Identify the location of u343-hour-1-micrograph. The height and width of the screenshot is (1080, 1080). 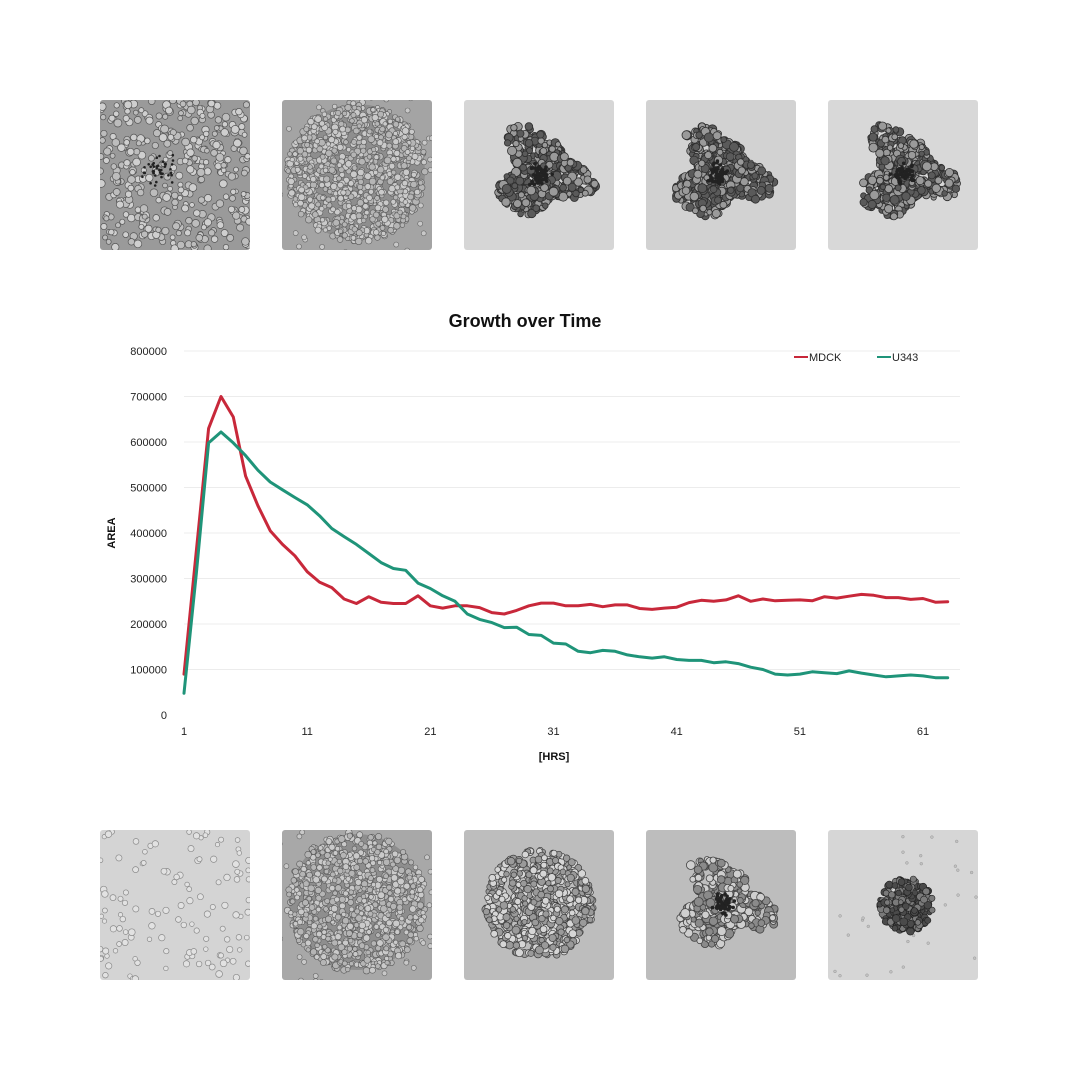
(175, 905).